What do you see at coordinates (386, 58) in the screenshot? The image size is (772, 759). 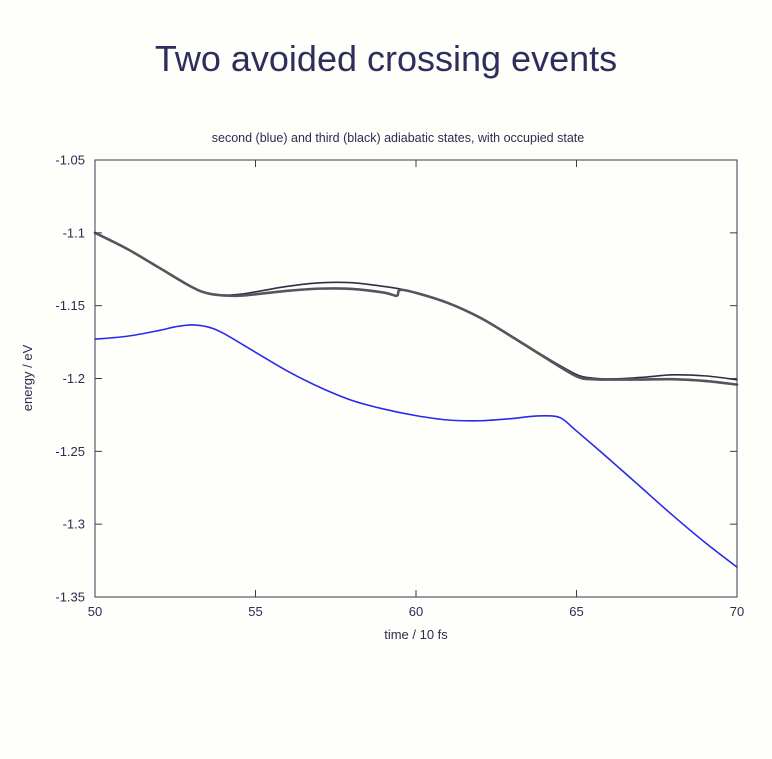 I see `chart-title: Two avoided crossing events` at bounding box center [386, 58].